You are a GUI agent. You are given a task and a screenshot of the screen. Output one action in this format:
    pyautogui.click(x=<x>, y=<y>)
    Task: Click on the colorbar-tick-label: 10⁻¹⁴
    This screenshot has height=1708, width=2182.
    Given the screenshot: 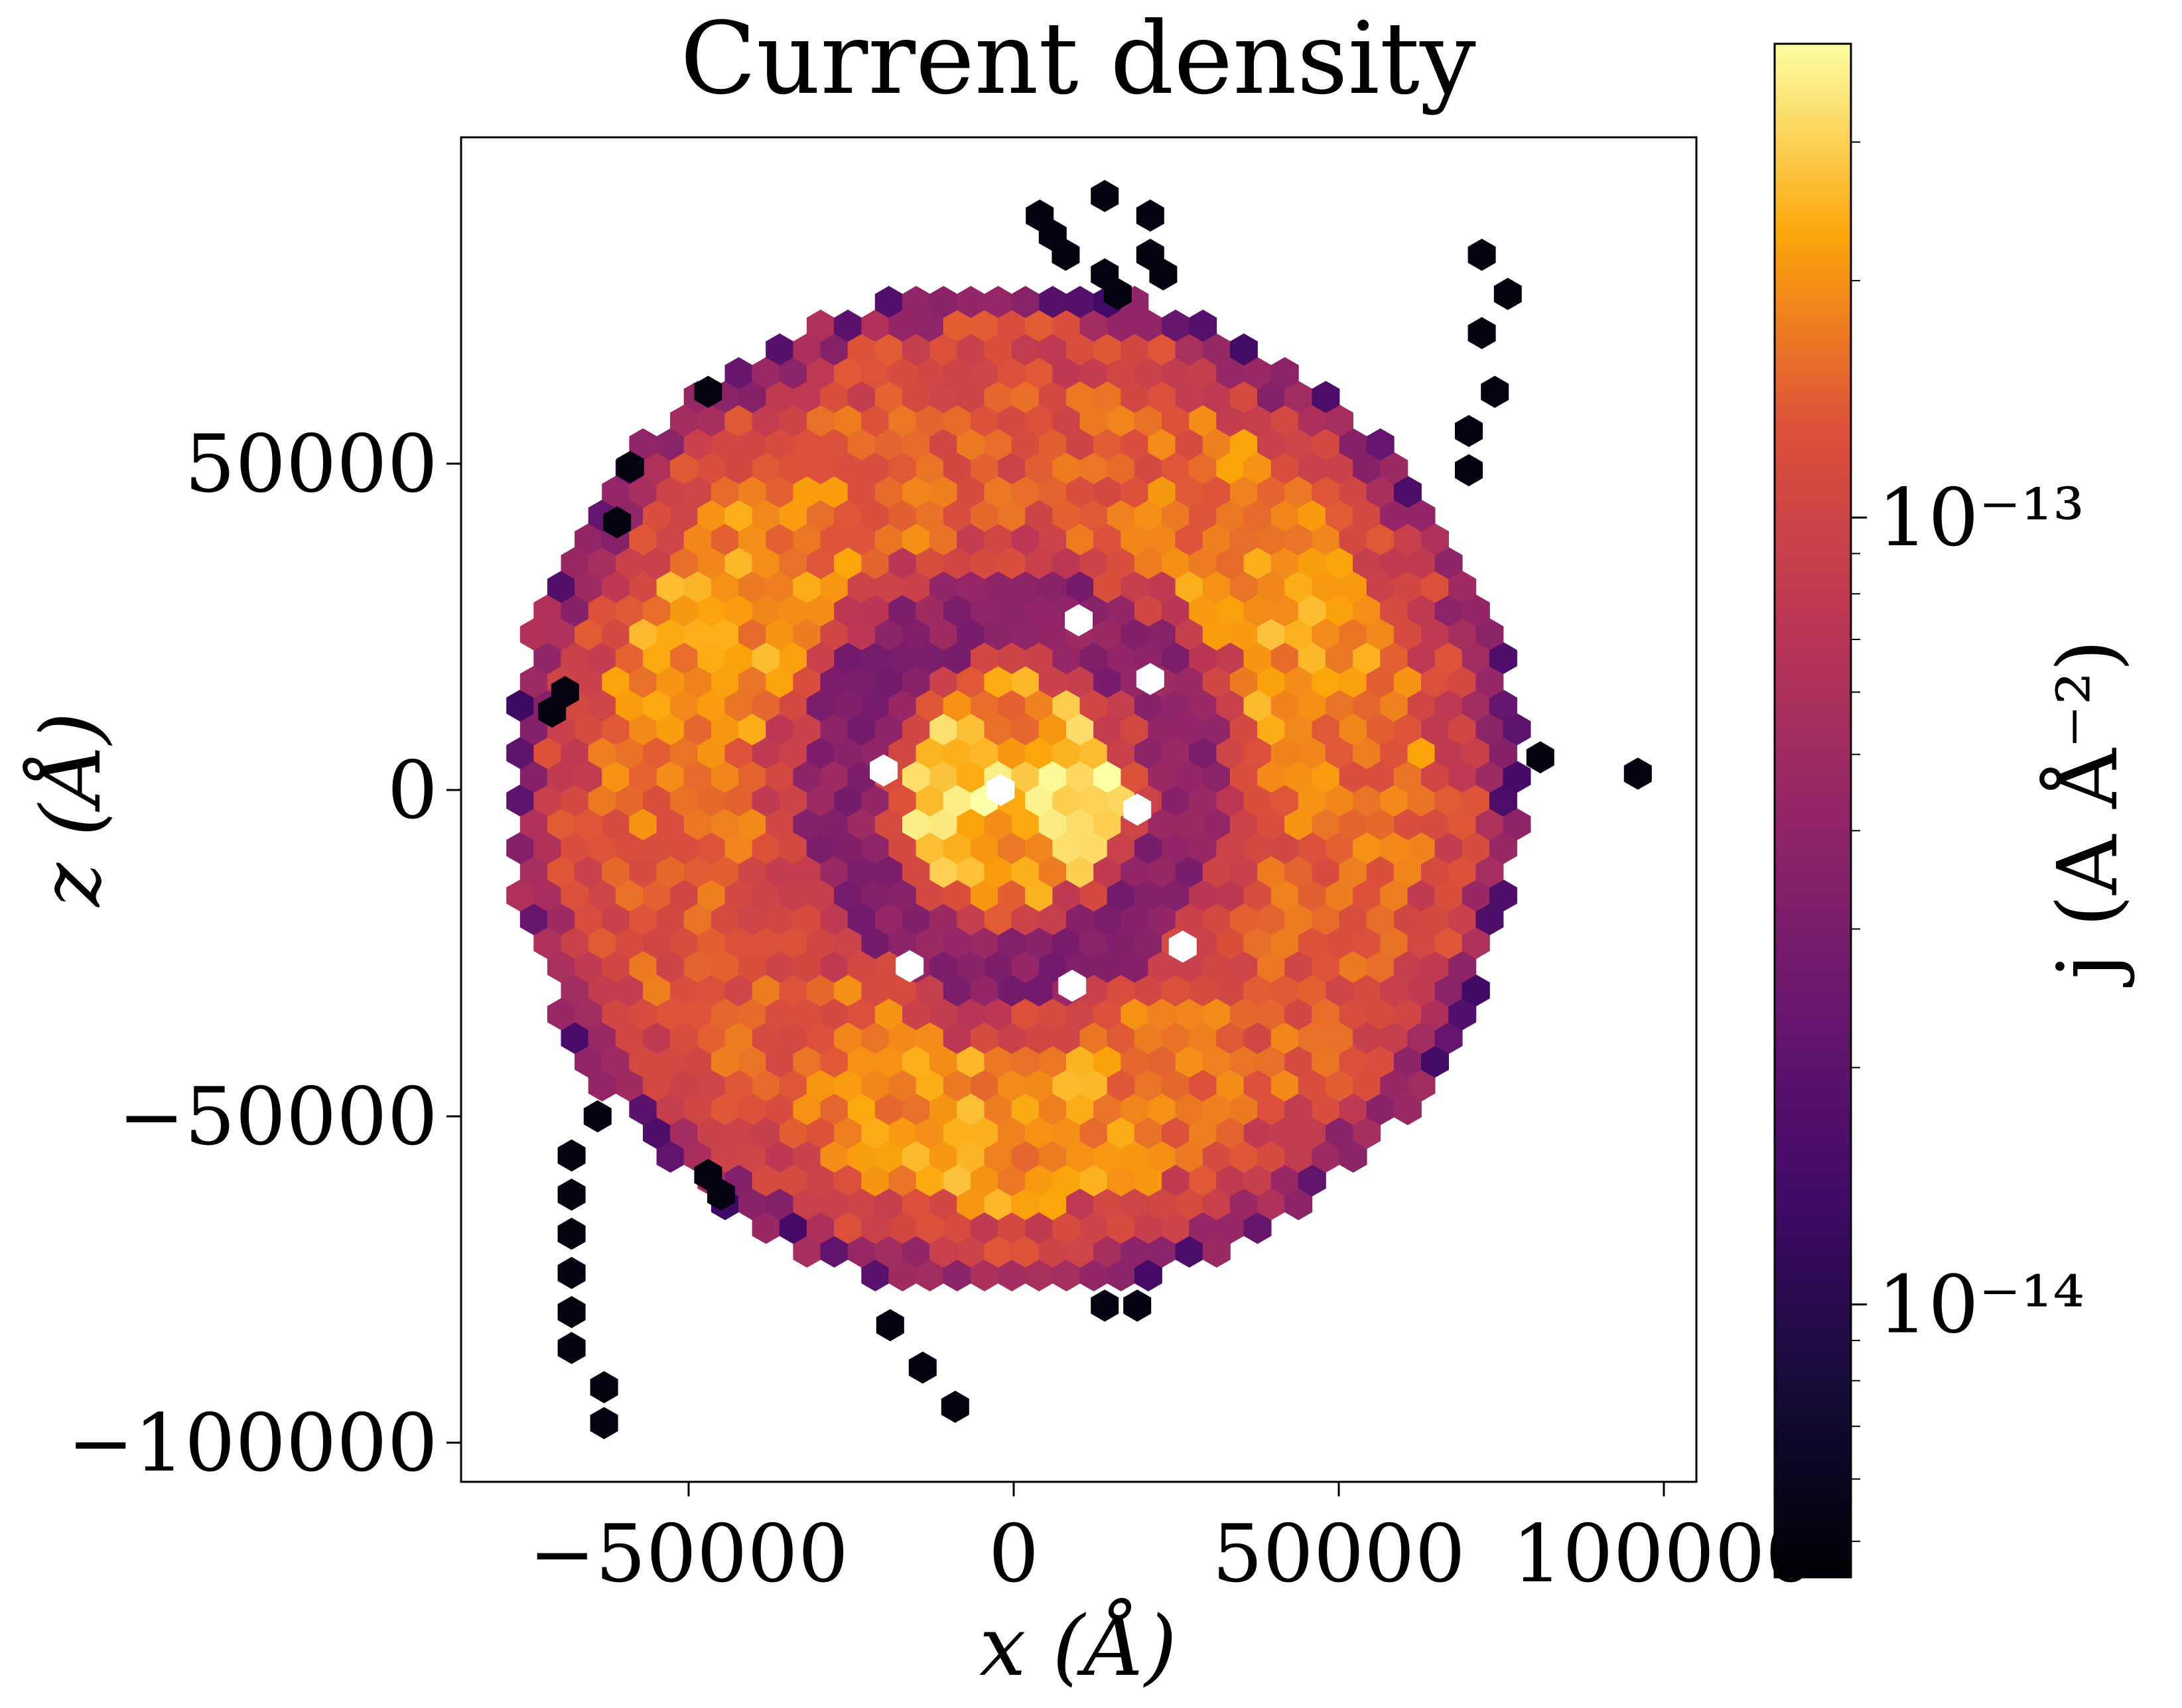 What is the action you would take?
    pyautogui.click(x=1980, y=1306)
    